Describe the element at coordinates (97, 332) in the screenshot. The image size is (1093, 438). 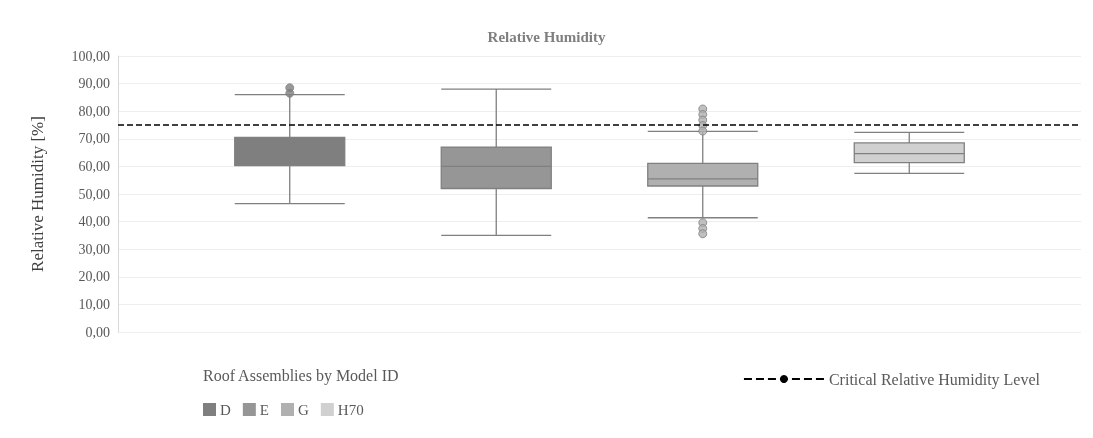
I see `y-tick-label: 0,00` at that location.